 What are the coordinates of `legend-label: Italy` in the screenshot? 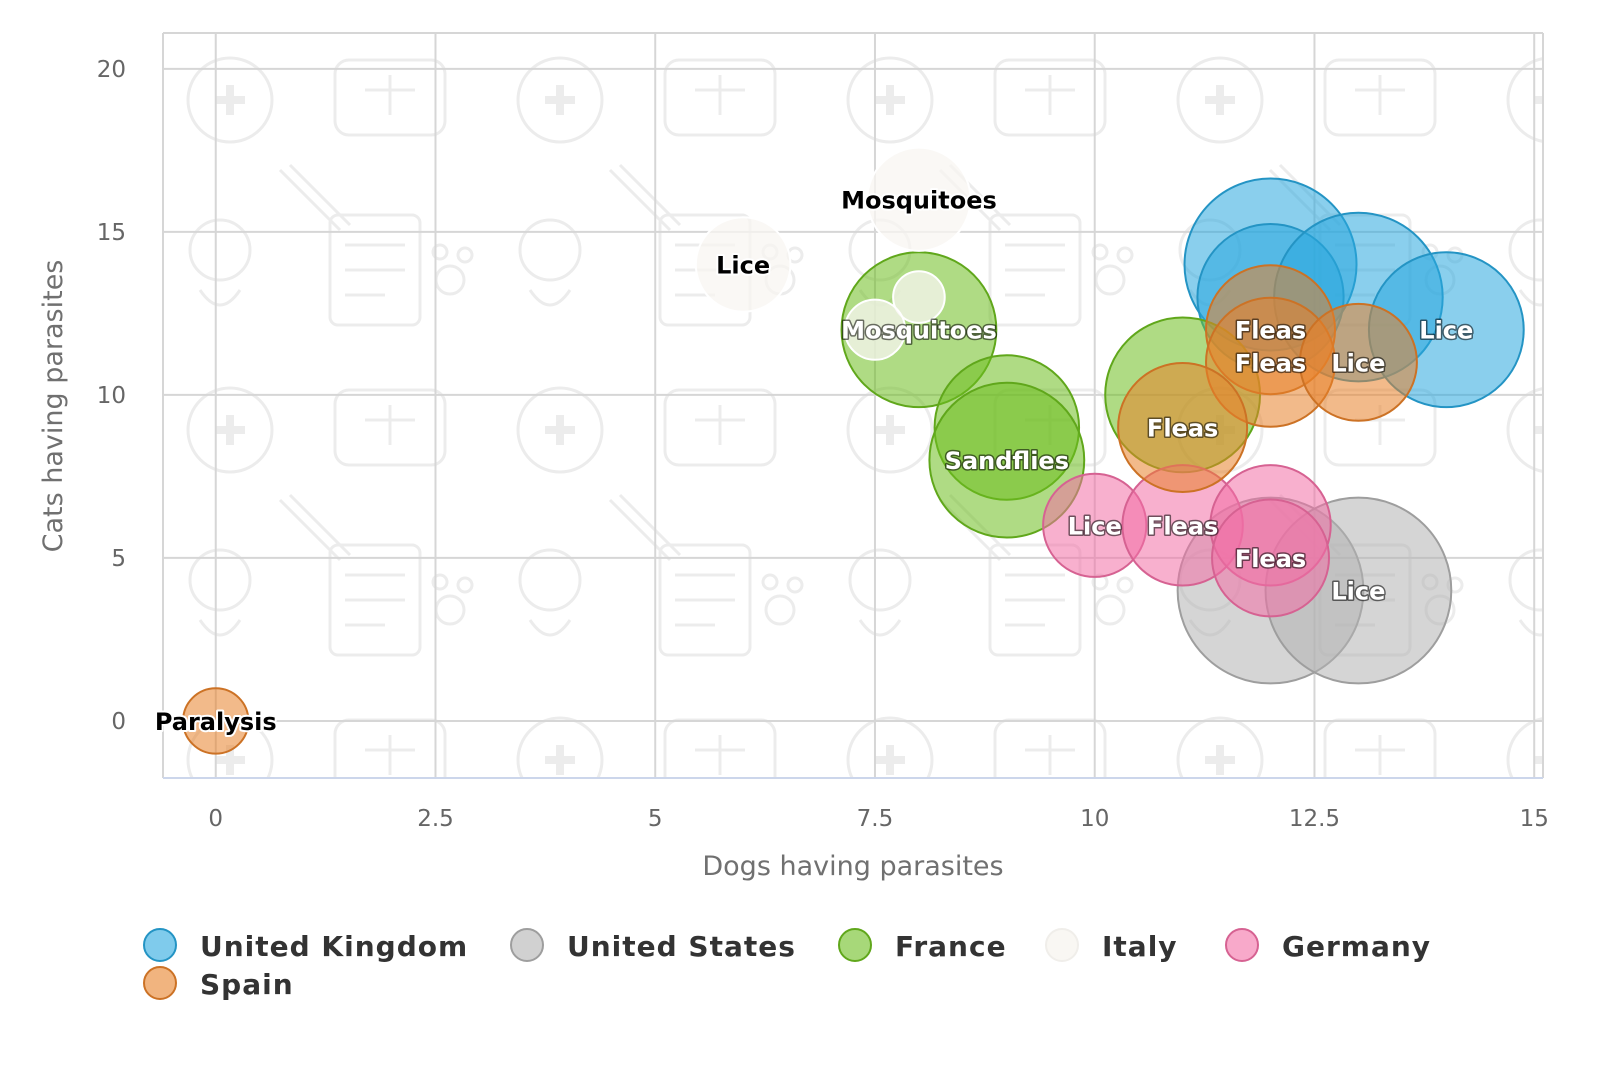 It's located at (1140, 946).